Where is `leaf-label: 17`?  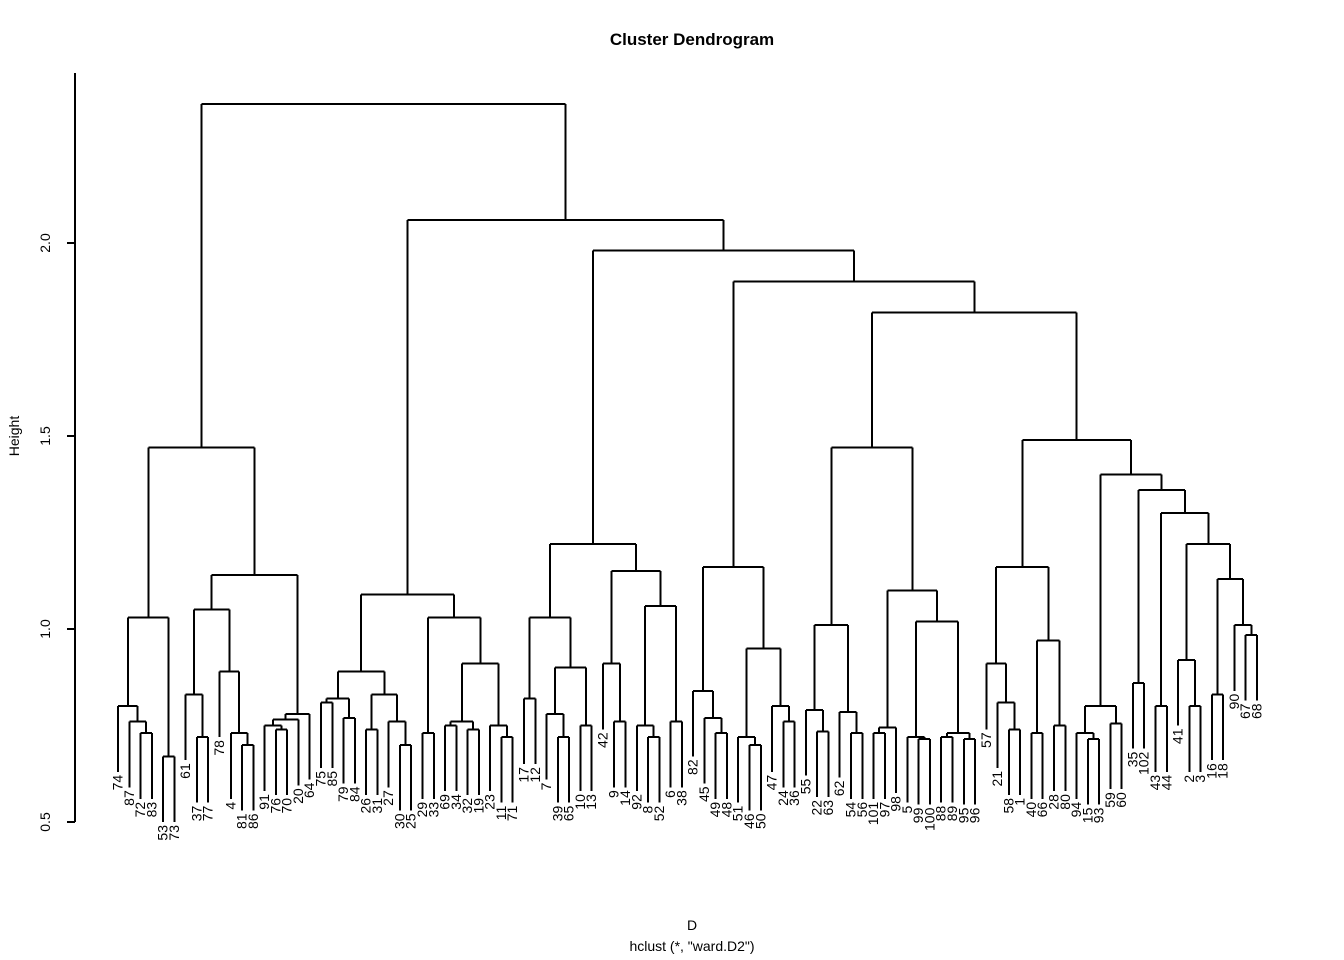 leaf-label: 17 is located at coordinates (523, 775).